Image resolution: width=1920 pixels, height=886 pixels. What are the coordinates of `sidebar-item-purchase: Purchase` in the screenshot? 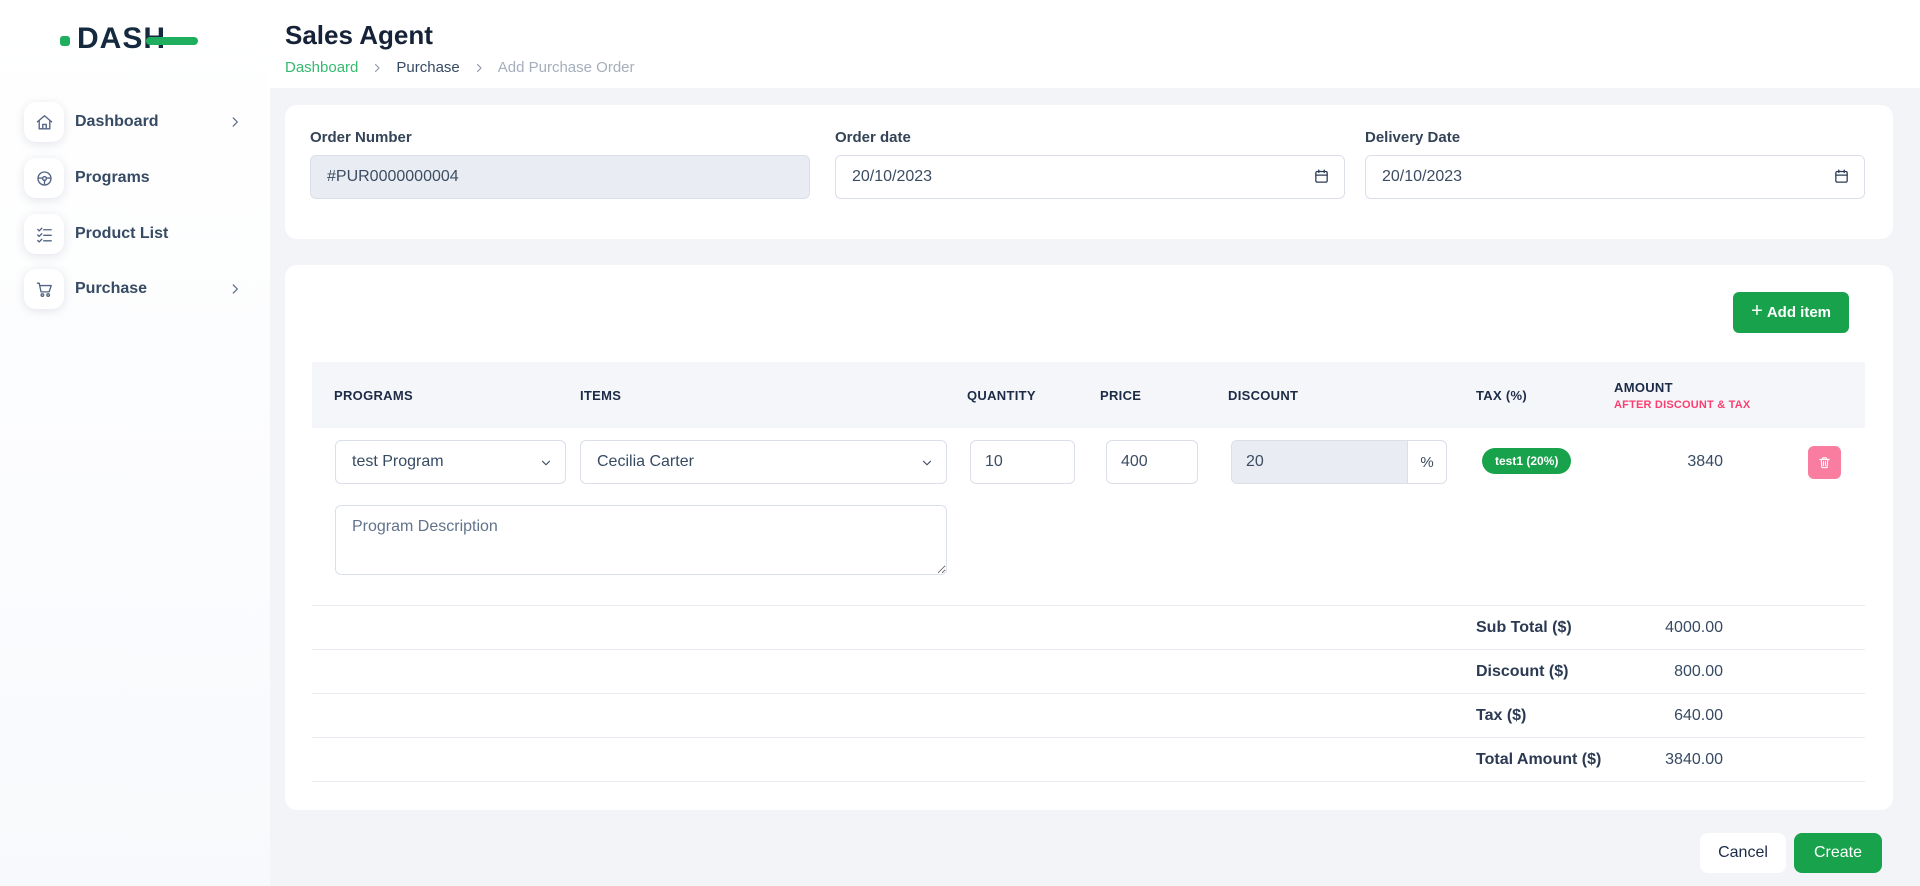 It's located at (135, 289).